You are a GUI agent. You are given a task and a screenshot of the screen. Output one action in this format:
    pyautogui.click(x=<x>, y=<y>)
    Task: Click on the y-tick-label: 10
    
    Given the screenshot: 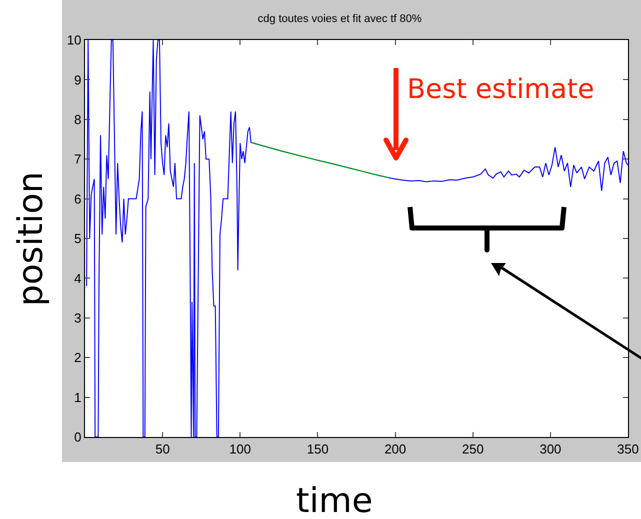 What is the action you would take?
    pyautogui.click(x=74, y=40)
    